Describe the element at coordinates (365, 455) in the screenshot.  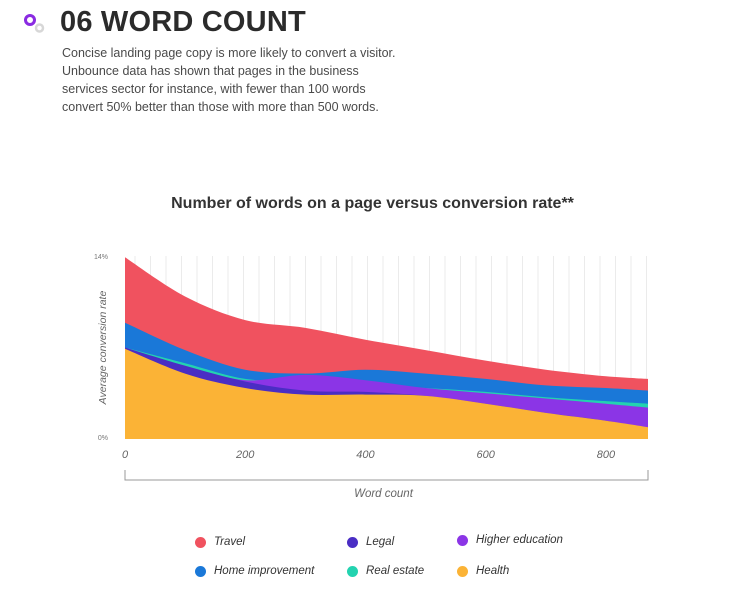
I see `x-tick-label: 400` at that location.